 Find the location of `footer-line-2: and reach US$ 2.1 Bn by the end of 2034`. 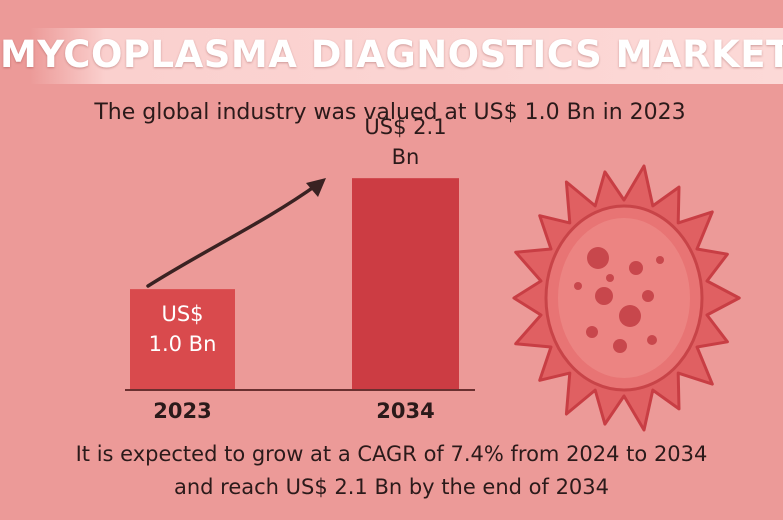

footer-line-2: and reach US$ 2.1 Bn by the end of 2034 is located at coordinates (391, 487).